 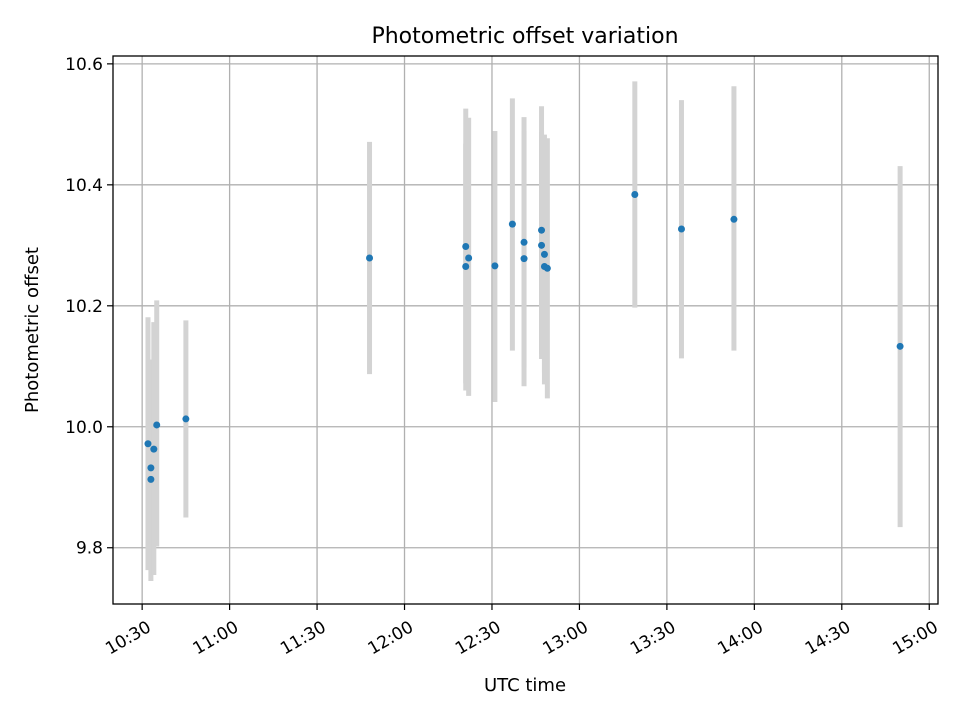 What do you see at coordinates (84, 307) in the screenshot?
I see `y-tick-label: 10.2` at bounding box center [84, 307].